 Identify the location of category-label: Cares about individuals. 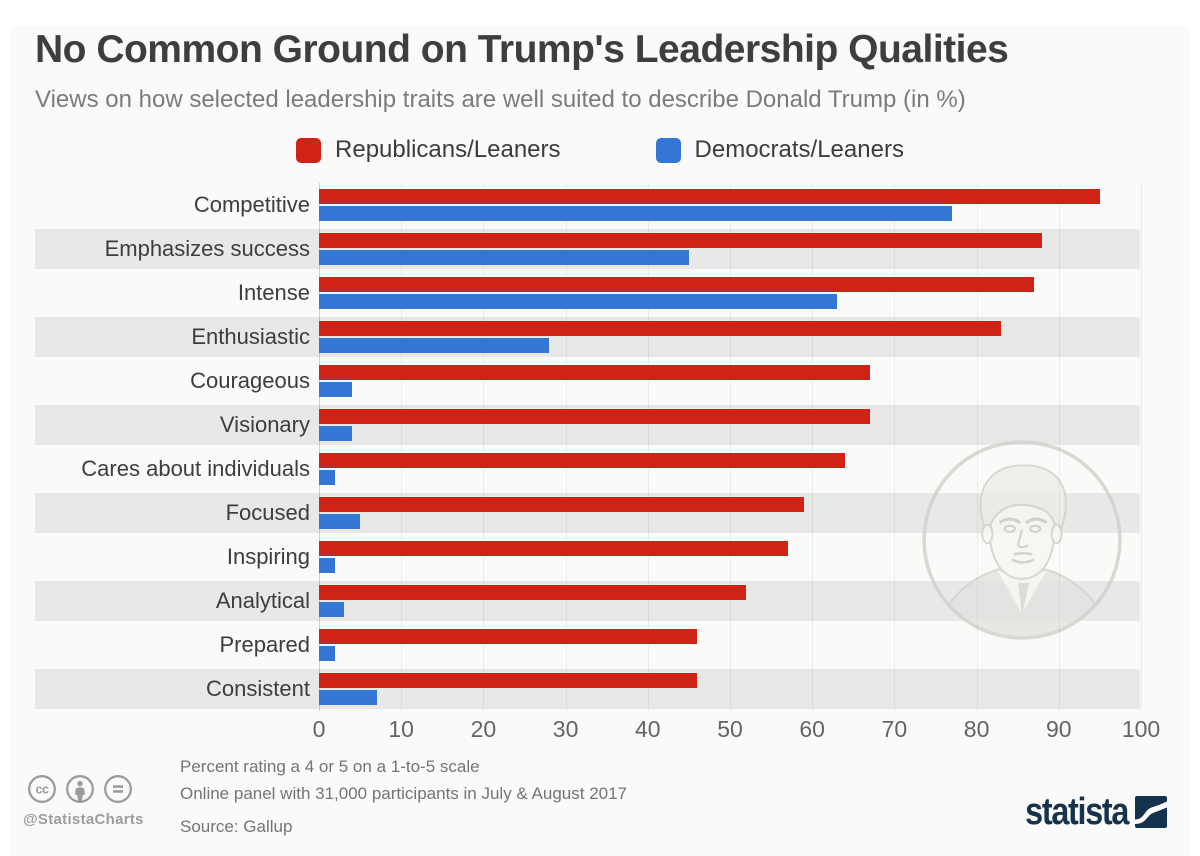
(195, 468).